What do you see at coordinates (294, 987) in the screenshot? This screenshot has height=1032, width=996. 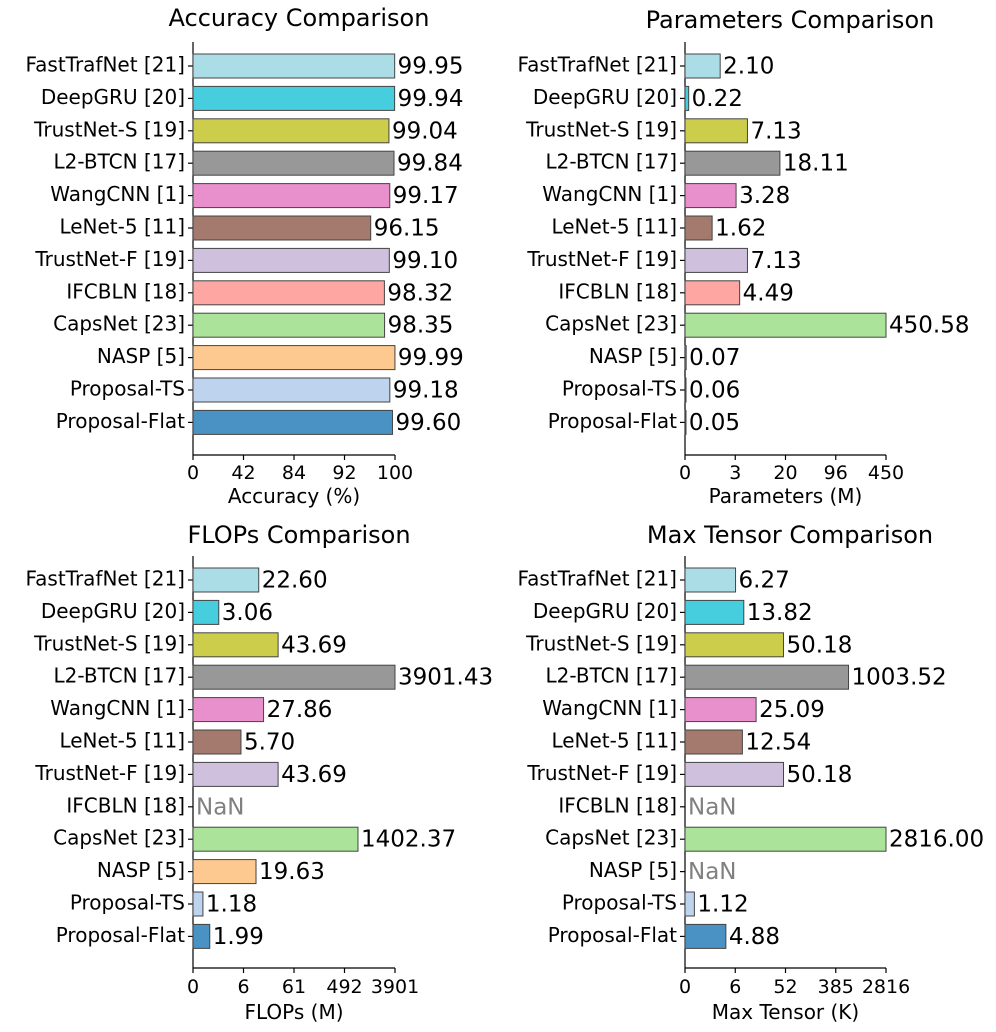 I see `x-tick-label: 61` at bounding box center [294, 987].